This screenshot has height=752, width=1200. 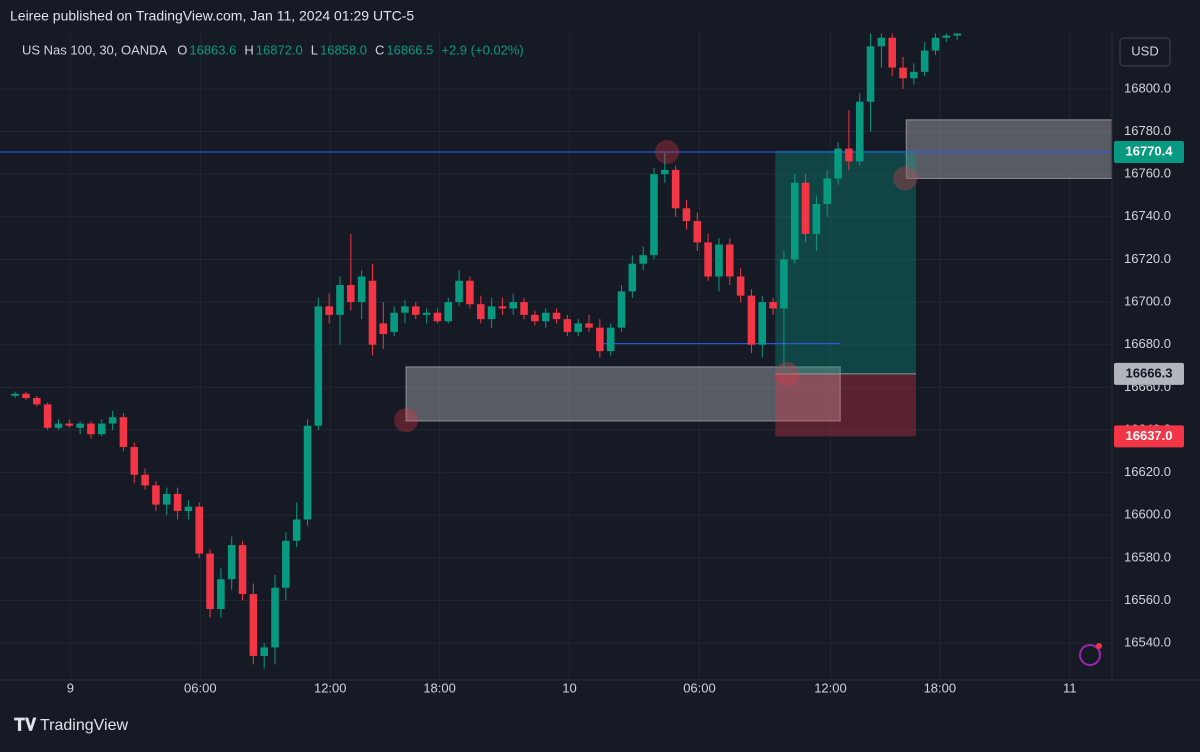 What do you see at coordinates (1145, 52) in the screenshot?
I see `currency-box` at bounding box center [1145, 52].